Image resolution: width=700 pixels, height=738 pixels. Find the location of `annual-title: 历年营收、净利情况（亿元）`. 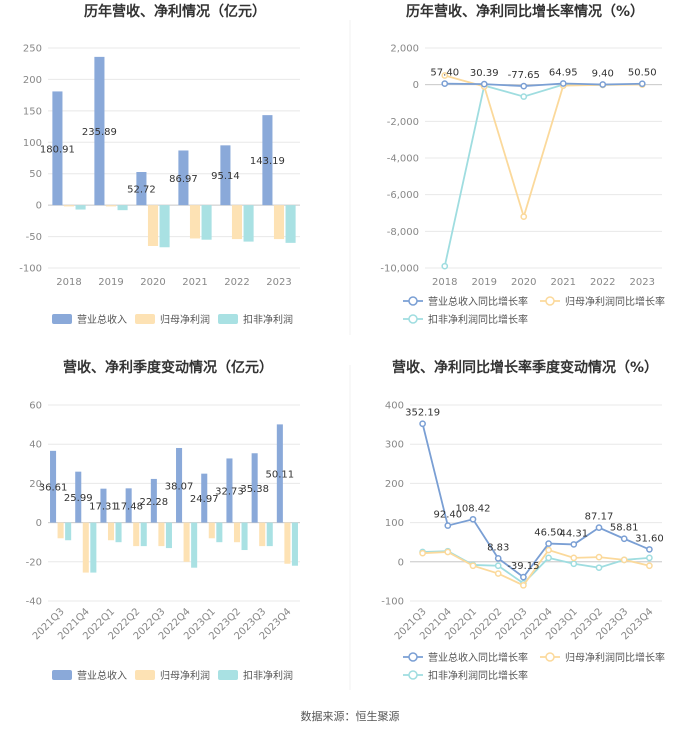

annual-title: 历年营收、净利情况（亿元） is located at coordinates (175, 11).